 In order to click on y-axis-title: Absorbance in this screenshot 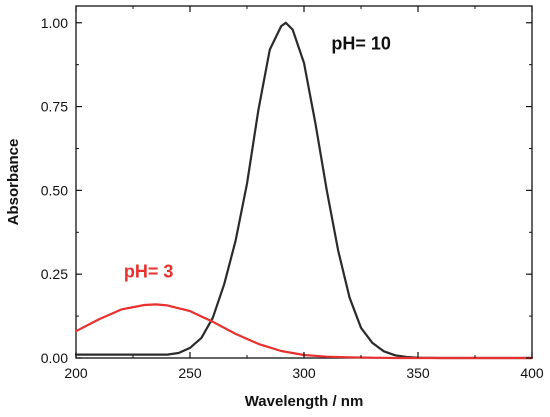, I will do `click(13, 182)`.